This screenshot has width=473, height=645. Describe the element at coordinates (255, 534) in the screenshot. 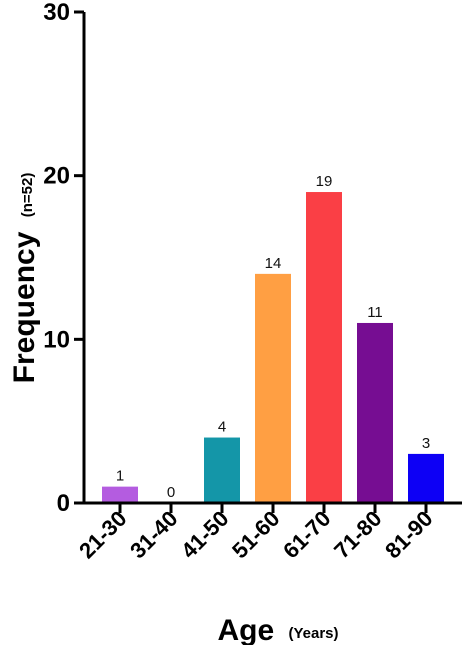

I see `x-tick-label: 51-60` at that location.